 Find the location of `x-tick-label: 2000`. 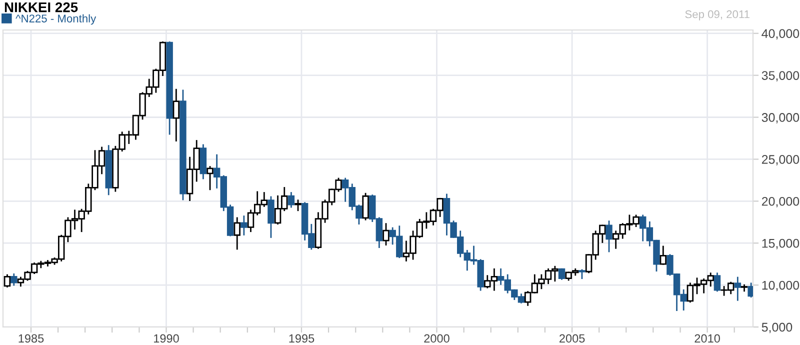

x-tick-label: 2000 is located at coordinates (437, 338).